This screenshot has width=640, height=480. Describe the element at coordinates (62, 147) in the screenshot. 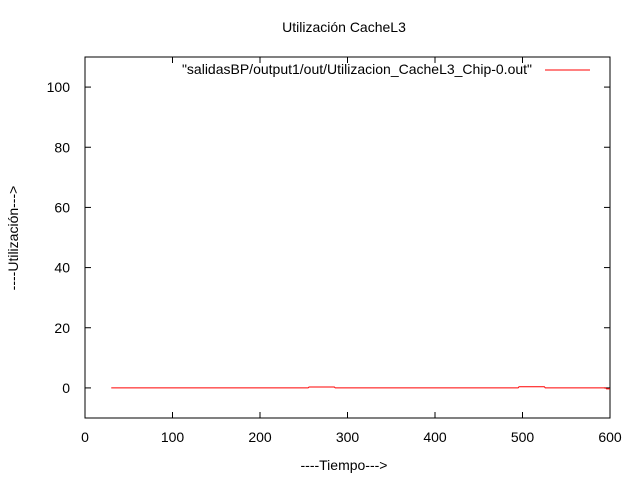

I see `y-tick-label: 80` at that location.